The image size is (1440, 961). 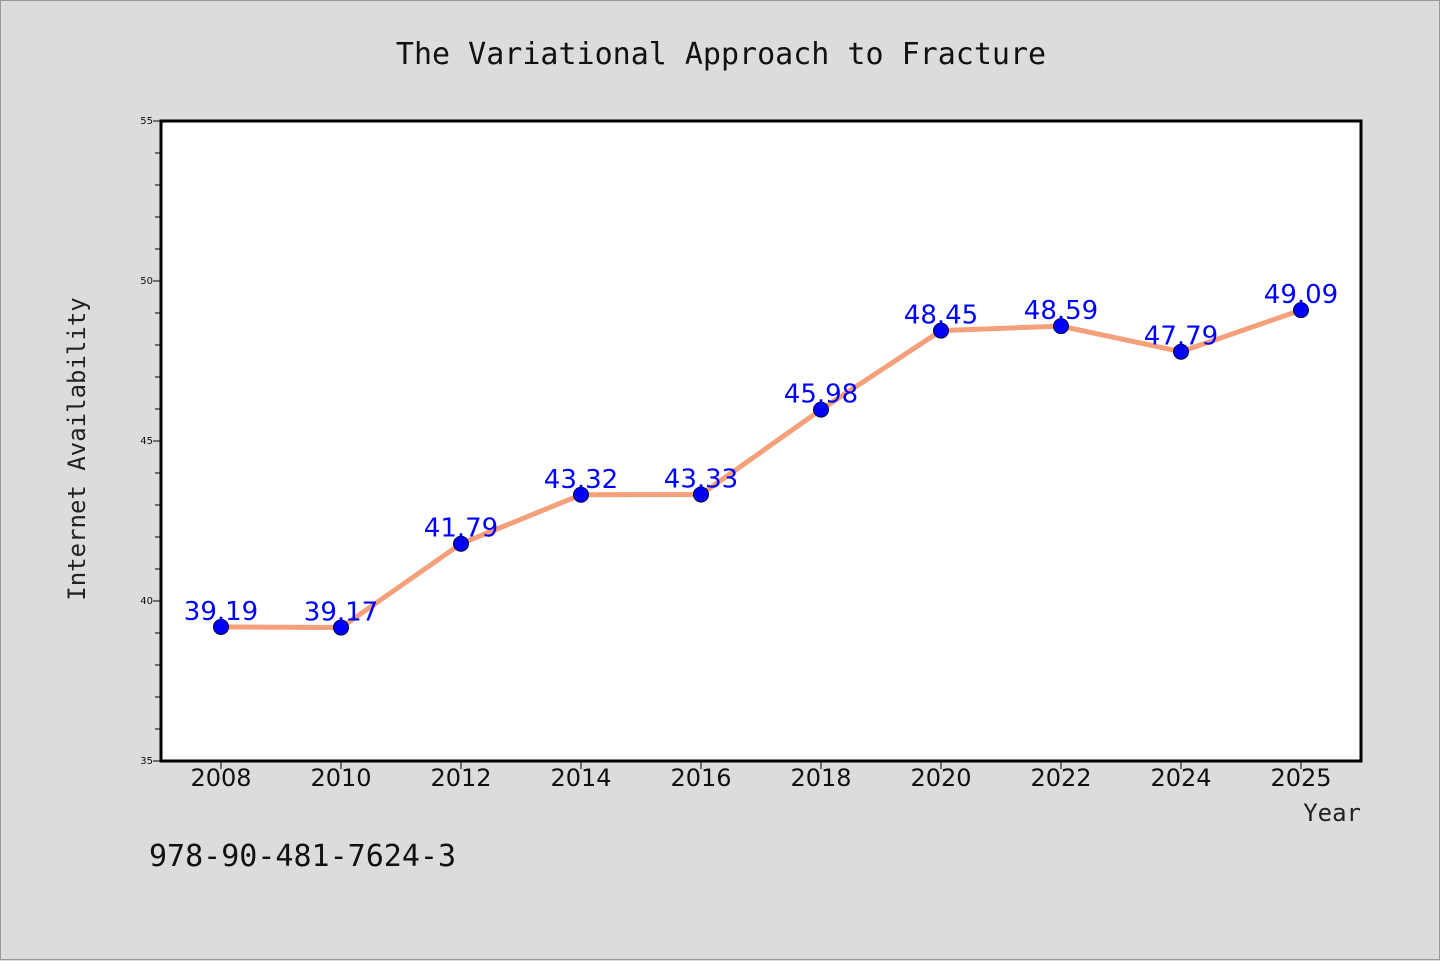 I want to click on x-axis-label: Year, so click(x=1332, y=813).